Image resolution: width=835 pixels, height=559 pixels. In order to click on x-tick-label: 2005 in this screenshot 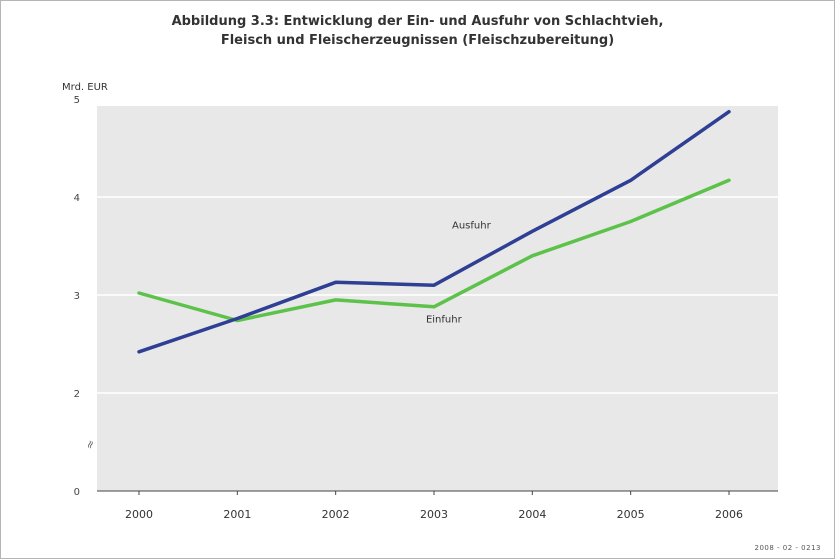, I will do `click(631, 514)`.